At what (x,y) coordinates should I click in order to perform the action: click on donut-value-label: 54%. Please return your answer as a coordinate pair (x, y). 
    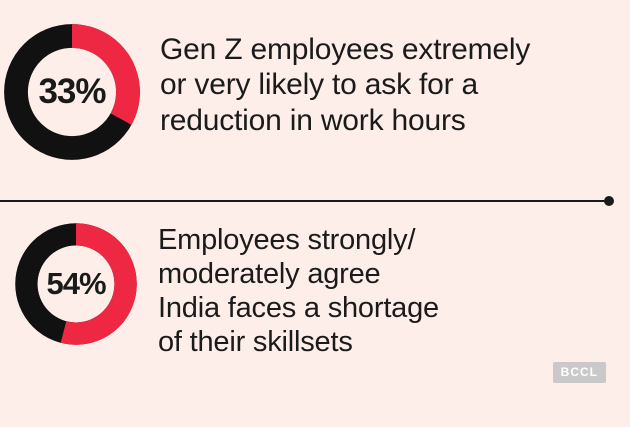
    Looking at the image, I should click on (76, 283).